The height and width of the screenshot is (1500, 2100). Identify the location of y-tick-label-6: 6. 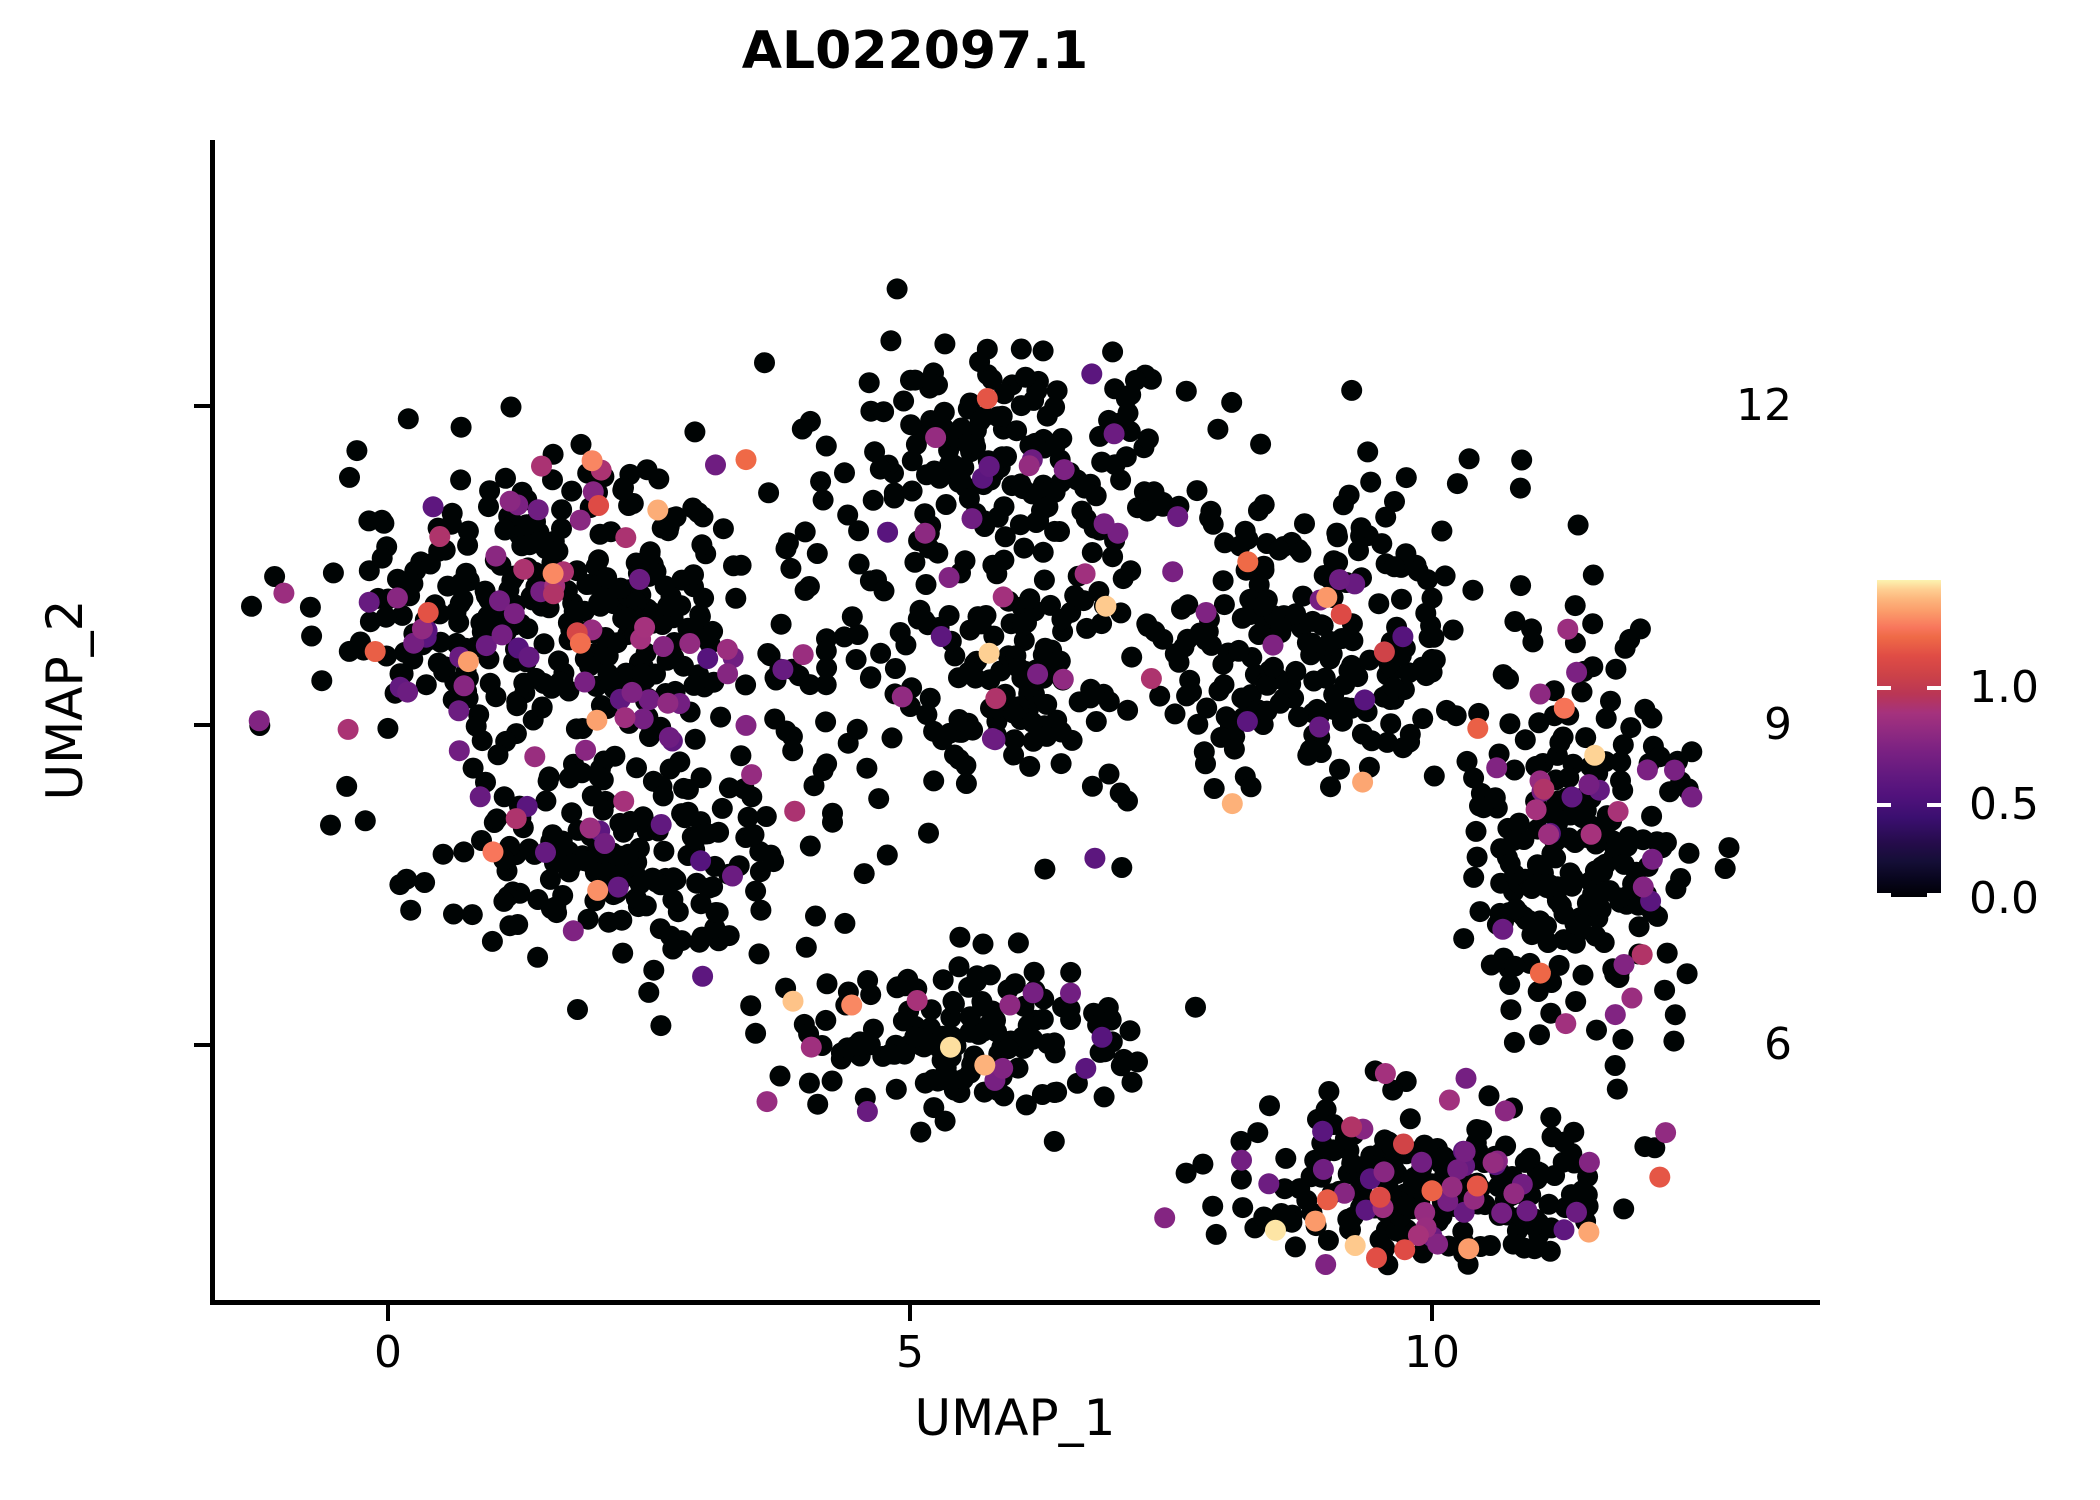
(1778, 1044).